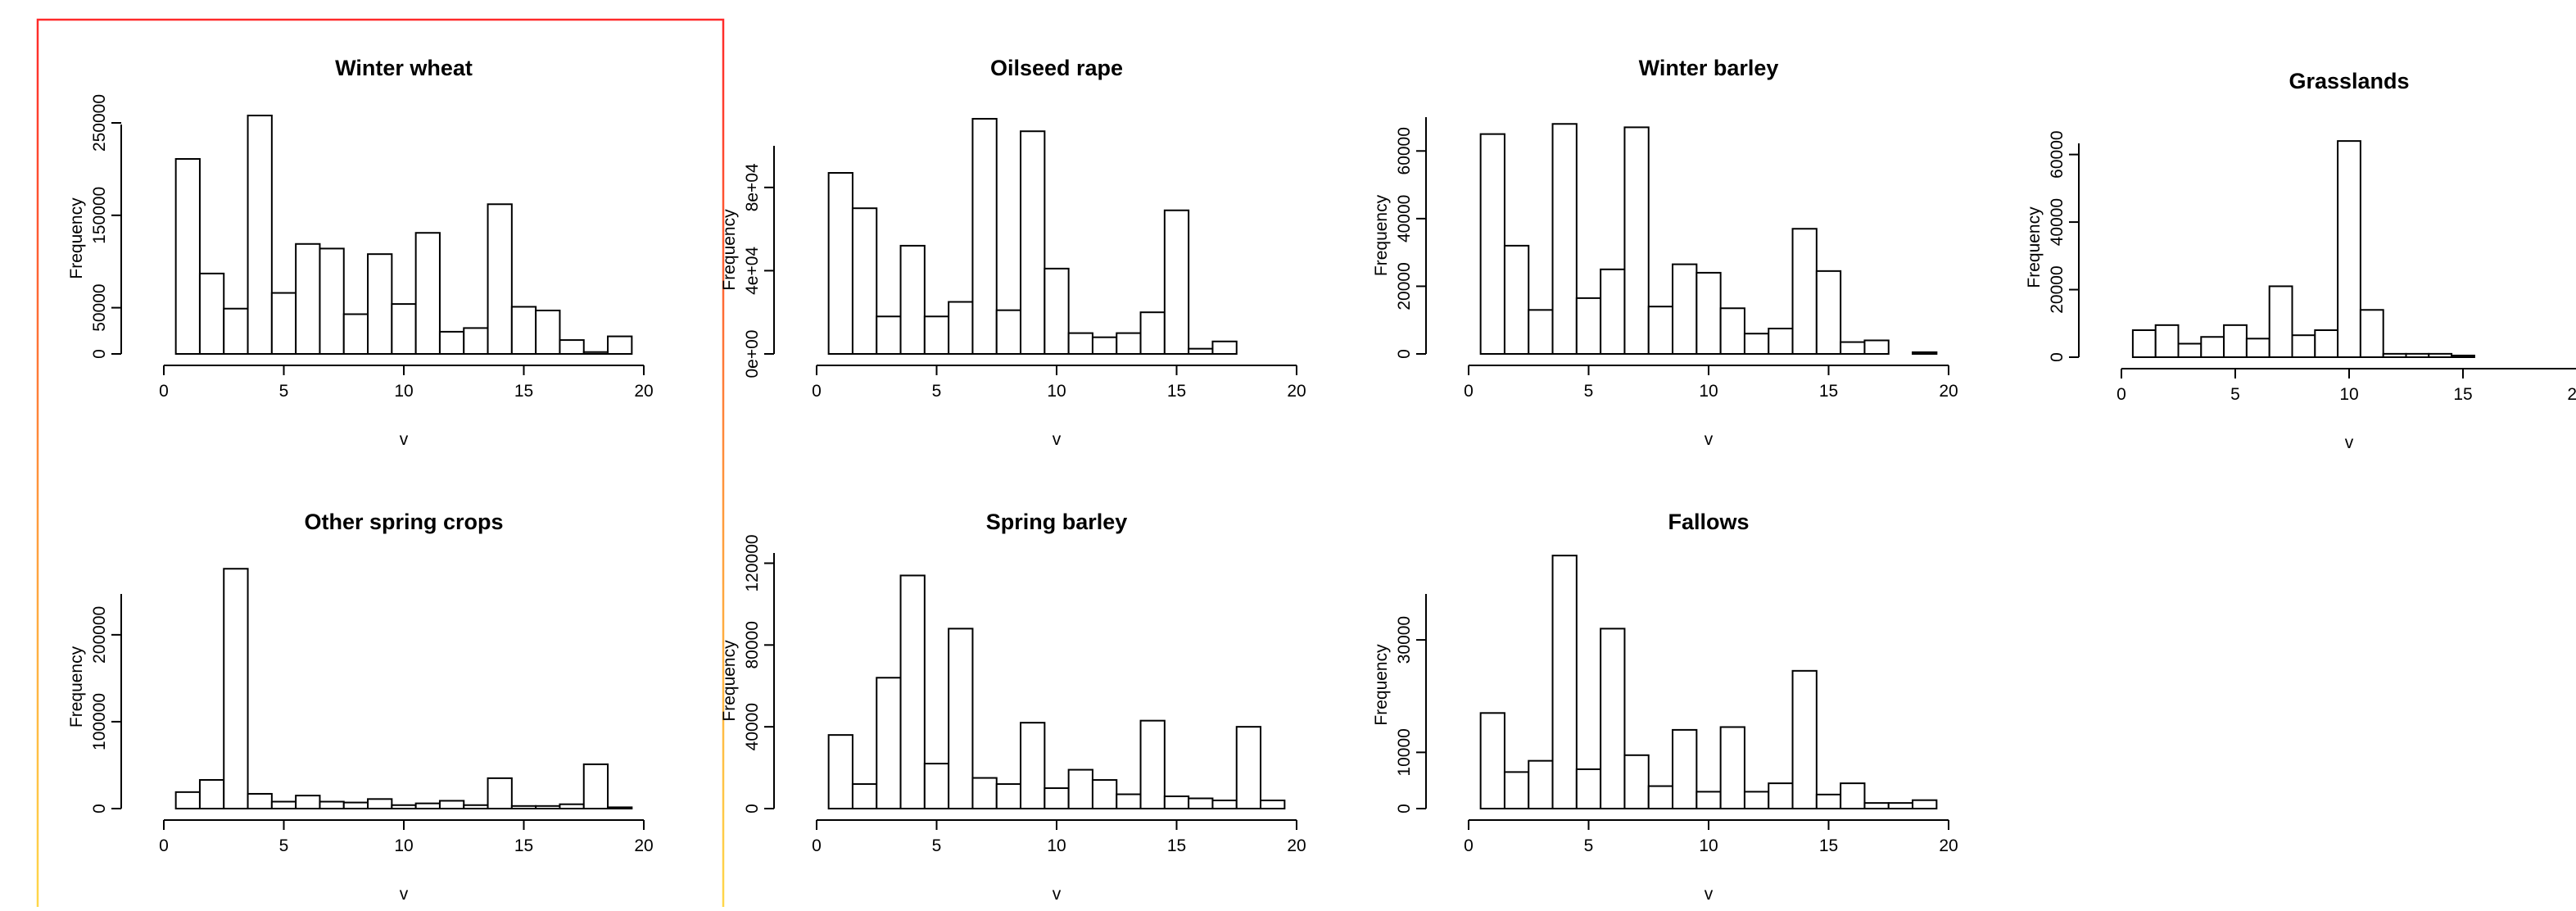 The height and width of the screenshot is (911, 2576). What do you see at coordinates (1708, 522) in the screenshot?
I see `chart-title: Fallows` at bounding box center [1708, 522].